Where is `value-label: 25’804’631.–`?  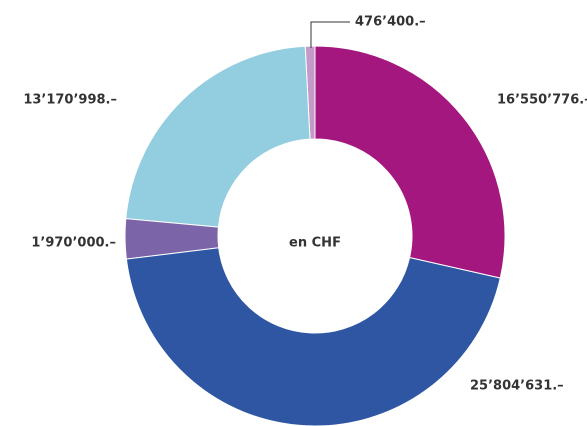
value-label: 25’804’631.– is located at coordinates (517, 386).